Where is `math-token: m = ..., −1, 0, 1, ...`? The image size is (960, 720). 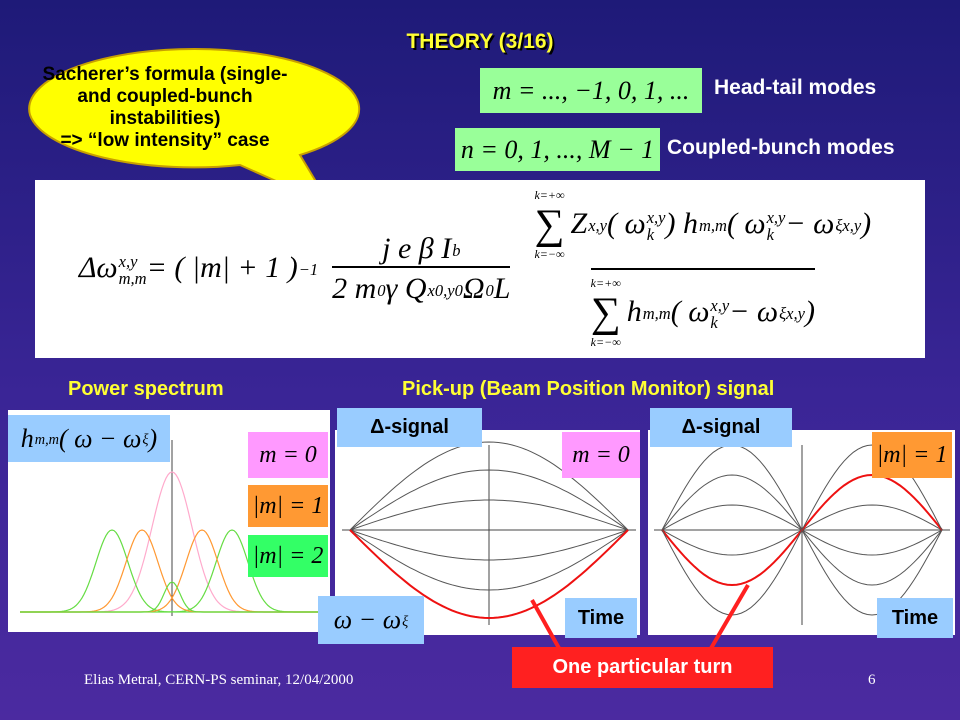 math-token: m = ..., −1, 0, 1, ... is located at coordinates (591, 91).